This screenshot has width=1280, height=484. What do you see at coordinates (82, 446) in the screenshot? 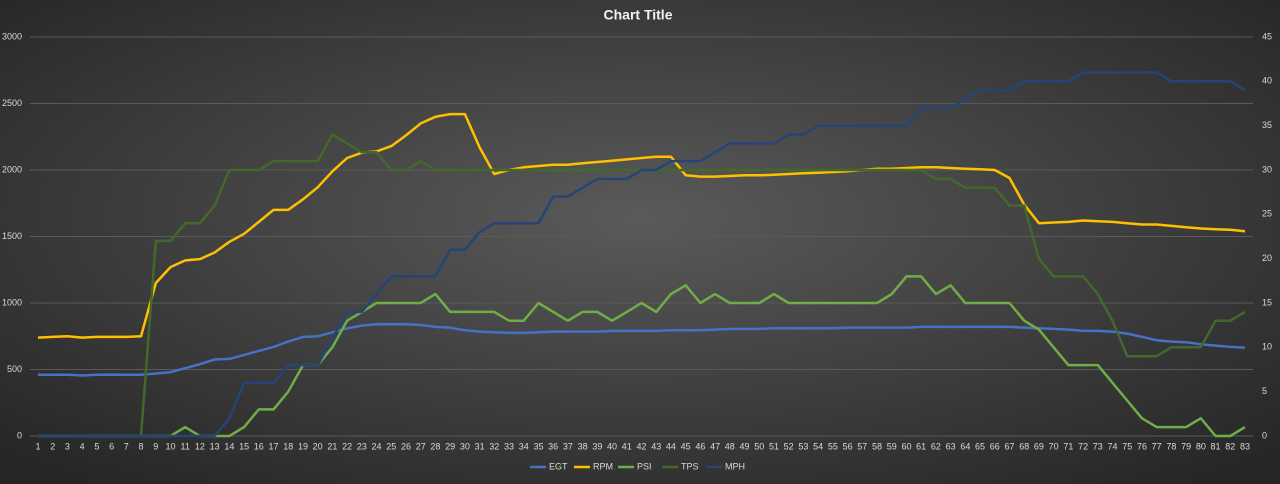
I see `x-tick-label: 4` at bounding box center [82, 446].